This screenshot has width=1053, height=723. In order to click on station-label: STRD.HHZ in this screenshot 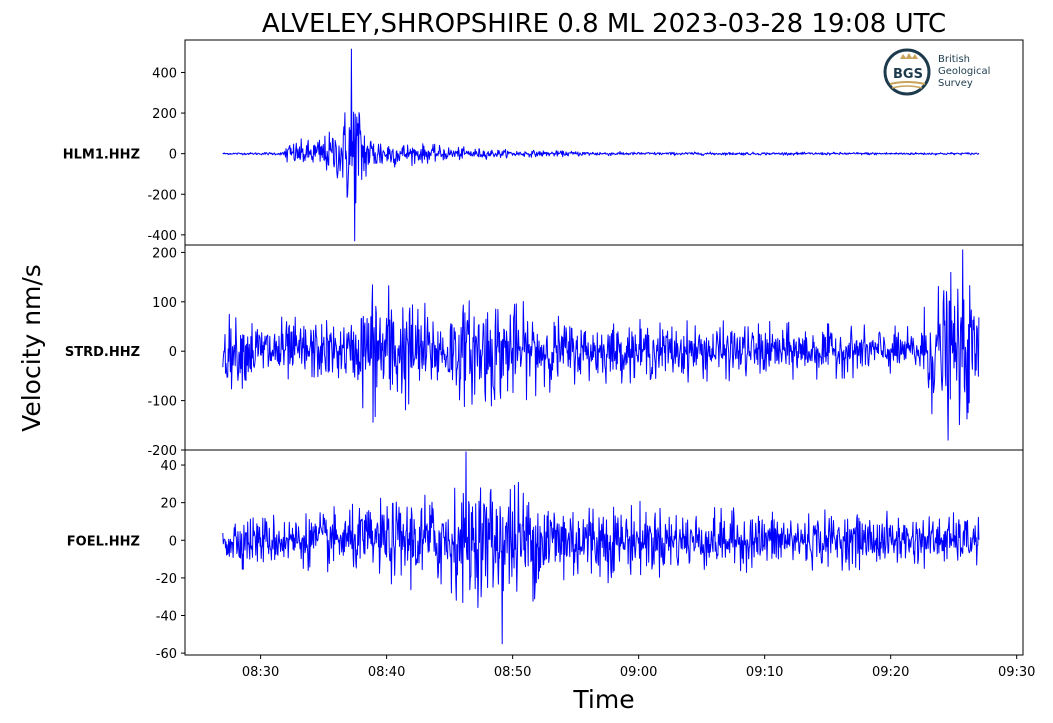, I will do `click(102, 352)`.